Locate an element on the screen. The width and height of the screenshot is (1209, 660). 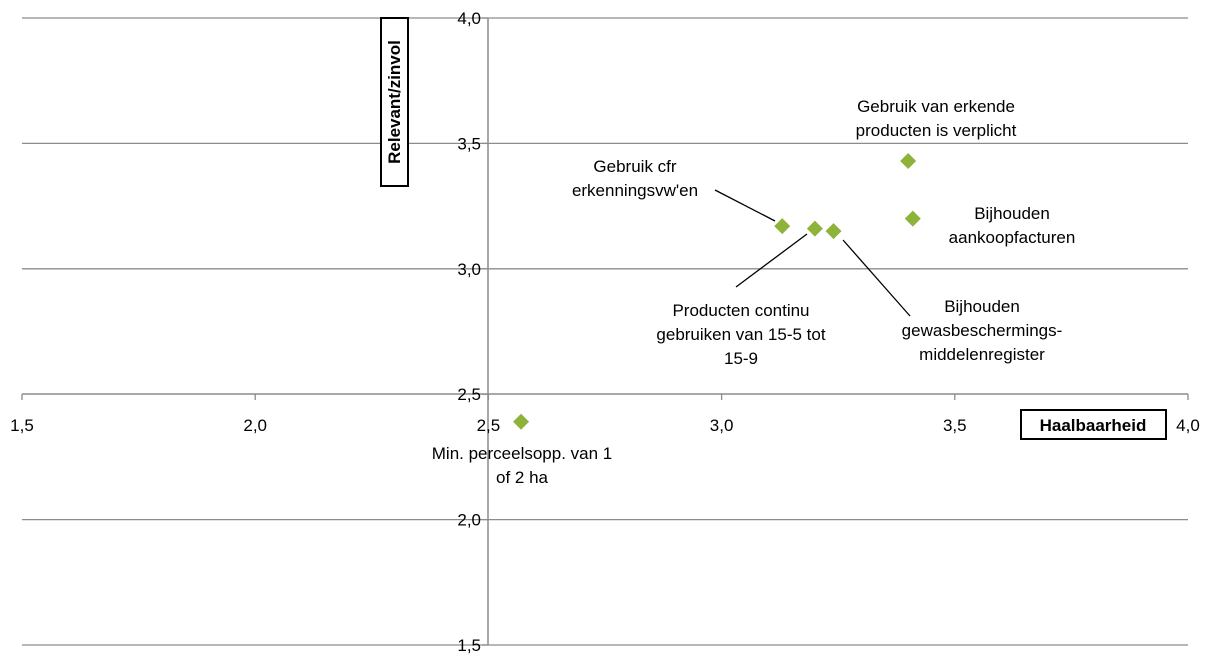
y-tick-label: 3,5 is located at coordinates (469, 143).